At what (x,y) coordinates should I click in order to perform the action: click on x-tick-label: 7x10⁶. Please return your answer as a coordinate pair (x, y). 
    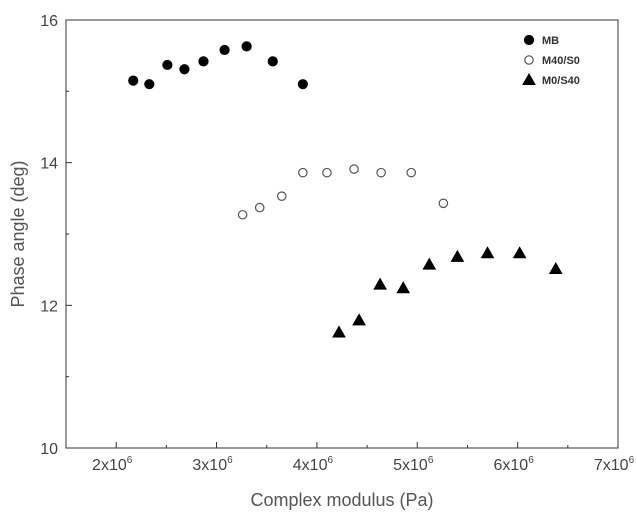
    Looking at the image, I should click on (614, 464).